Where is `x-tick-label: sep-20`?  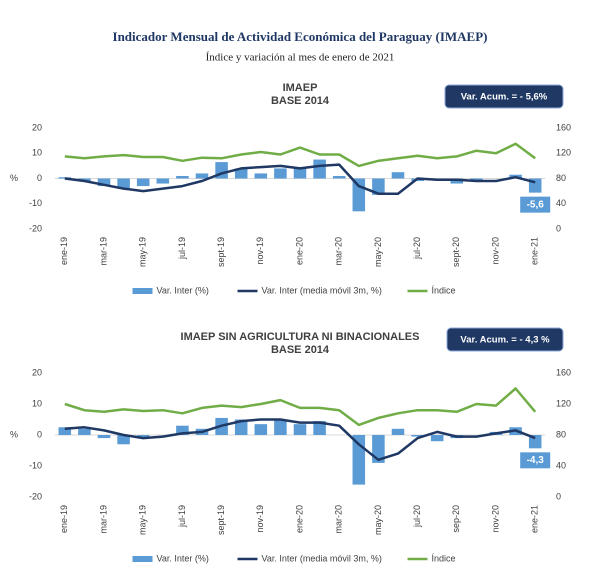
x-tick-label: sep-20 is located at coordinates (456, 519).